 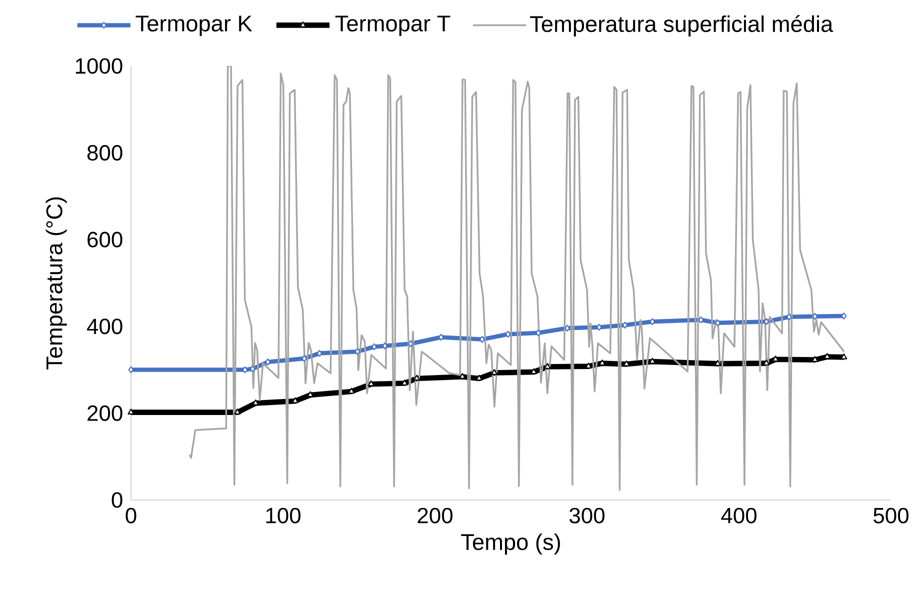 What do you see at coordinates (435, 516) in the screenshot?
I see `x-tick-label: 200` at bounding box center [435, 516].